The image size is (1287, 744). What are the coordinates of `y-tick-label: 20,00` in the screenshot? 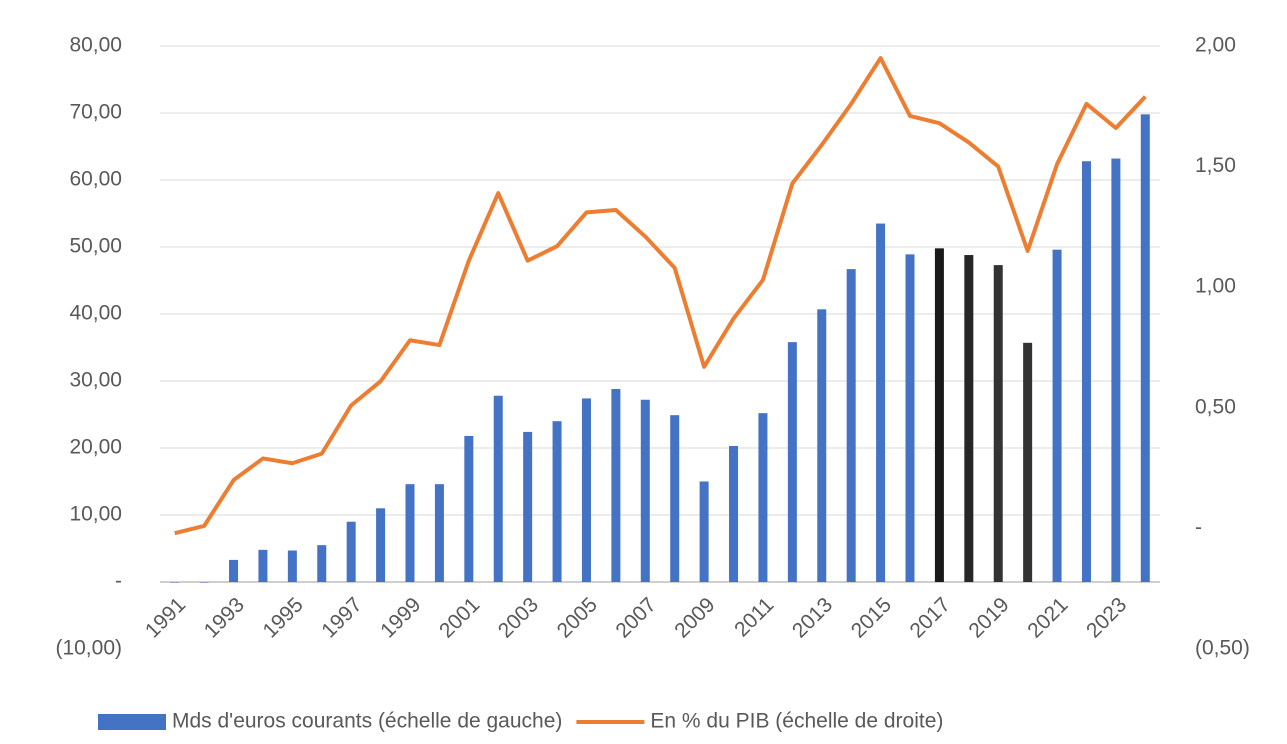 It's located at (95, 447).